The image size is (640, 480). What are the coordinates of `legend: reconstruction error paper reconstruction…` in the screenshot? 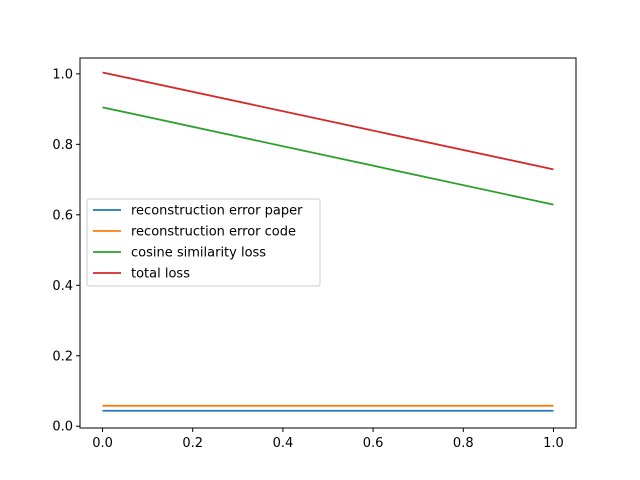 It's located at (203, 242).